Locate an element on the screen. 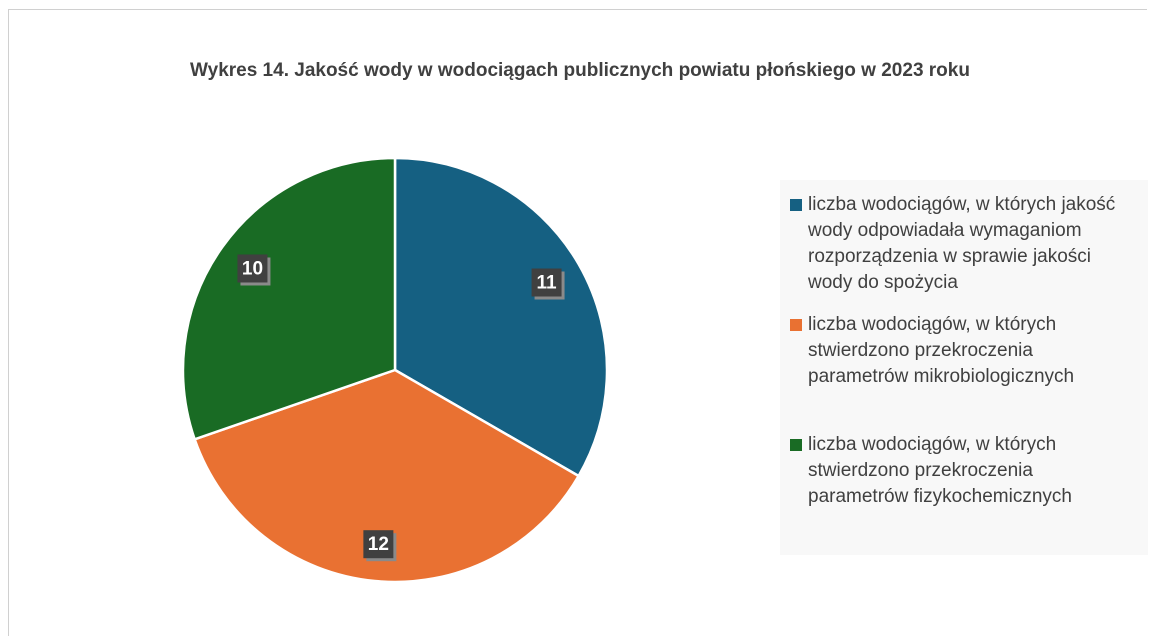 This screenshot has height=638, width=1149. data-label: 12 is located at coordinates (380, 546).